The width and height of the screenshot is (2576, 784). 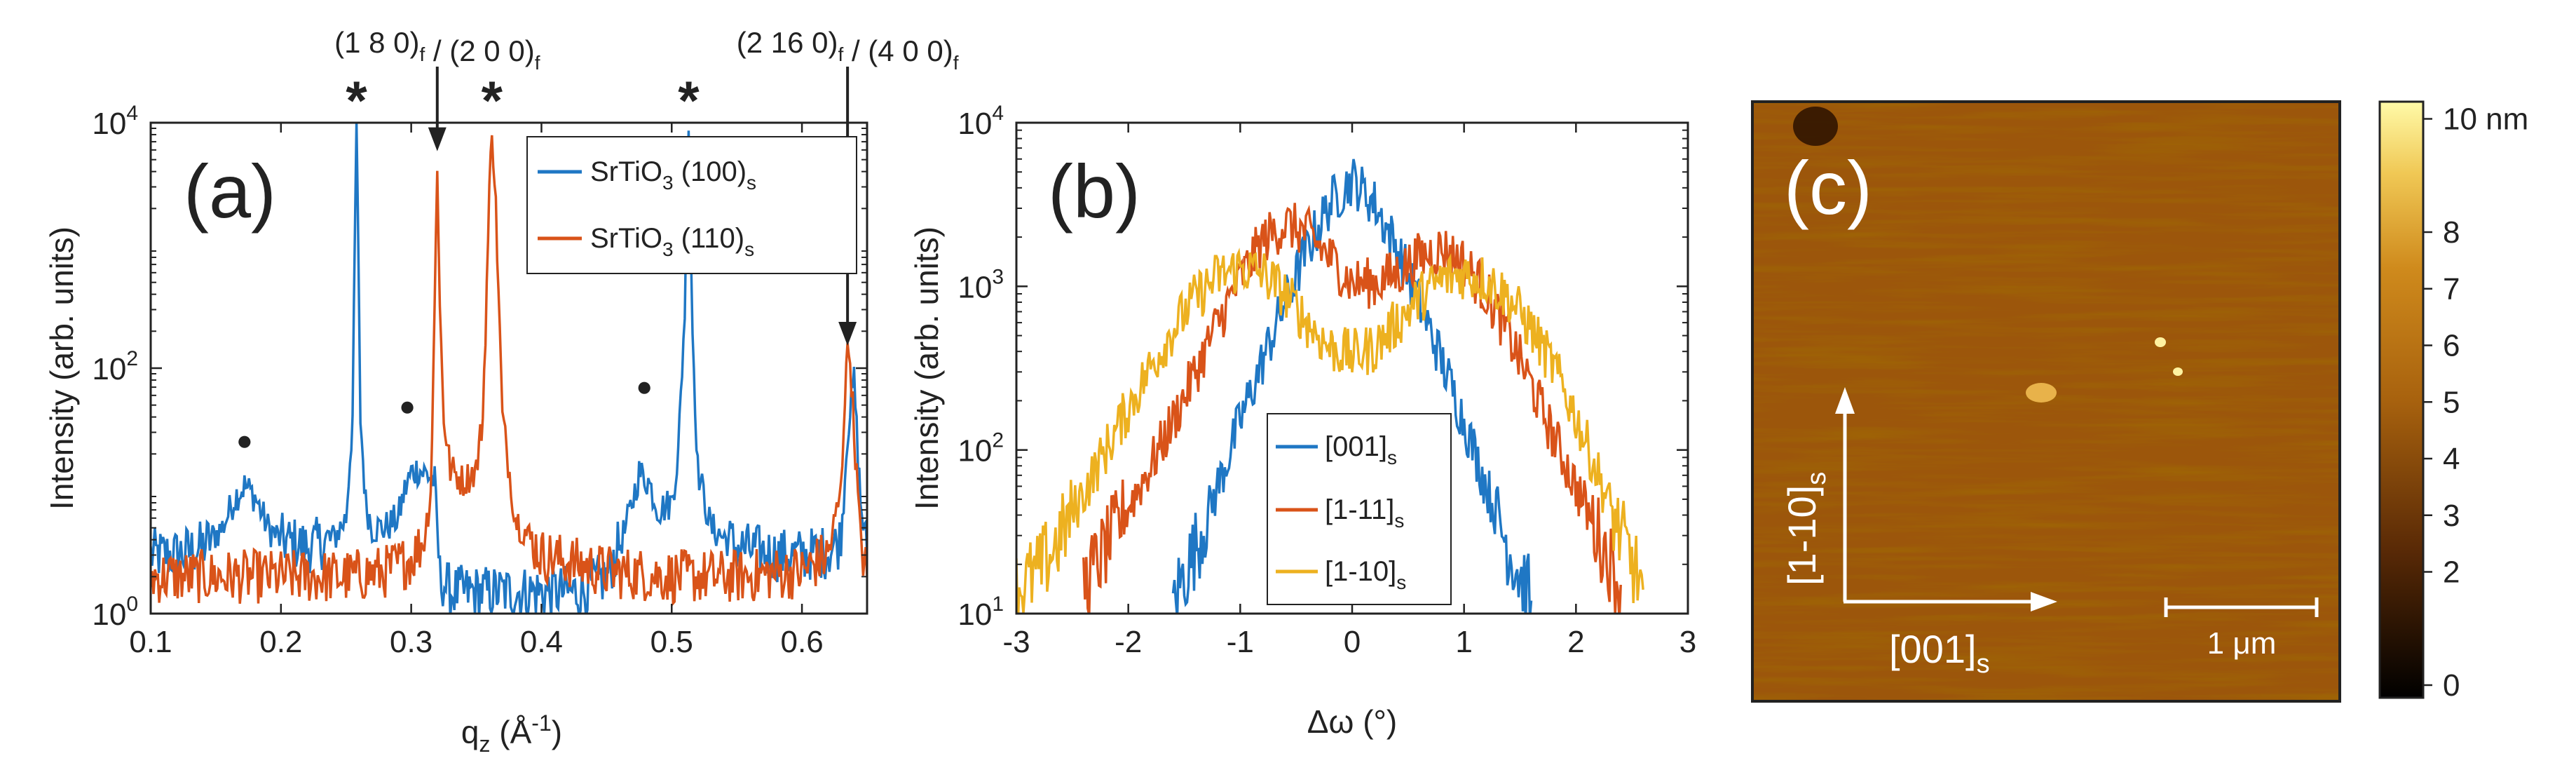 I want to click on peak-assignment-label: (2 16 0)f / (4 0 0)f, so click(x=848, y=50).